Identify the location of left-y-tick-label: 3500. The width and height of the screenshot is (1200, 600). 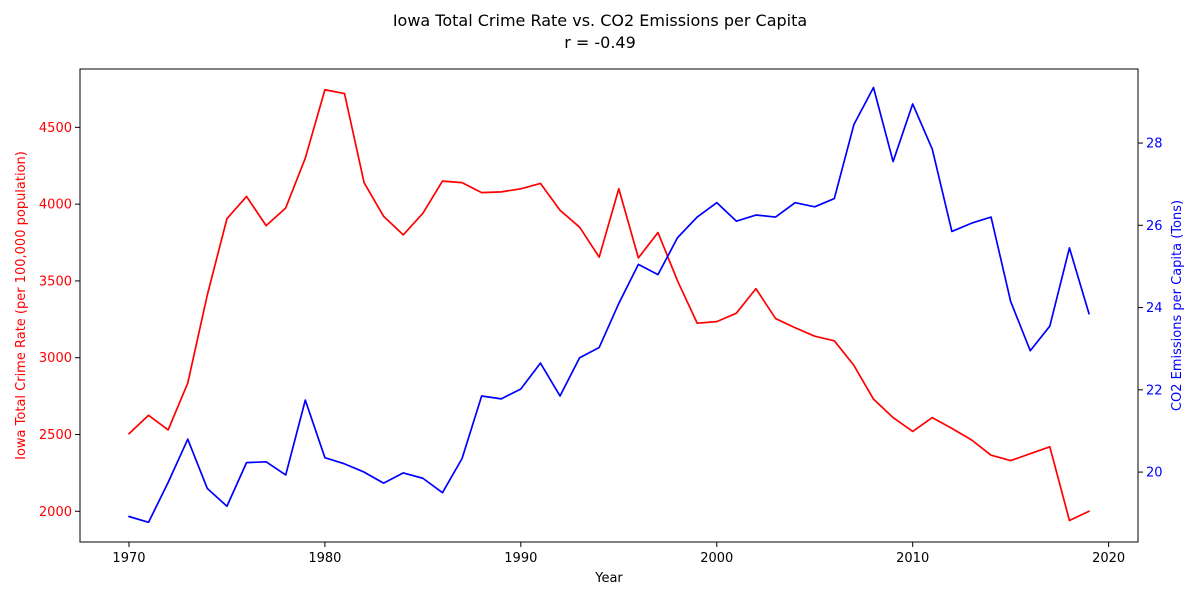
(55, 281).